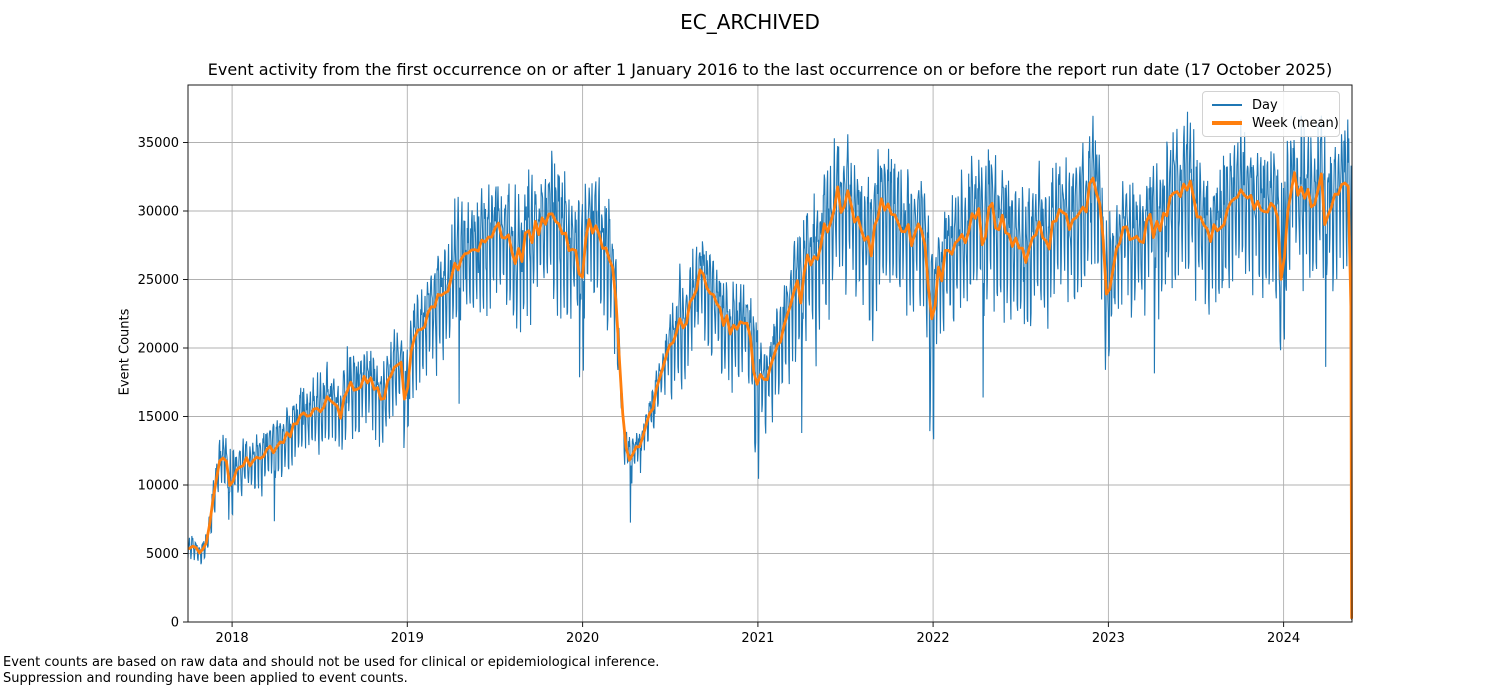 The width and height of the screenshot is (1500, 700). I want to click on y-tick-label: 30000, so click(158, 212).